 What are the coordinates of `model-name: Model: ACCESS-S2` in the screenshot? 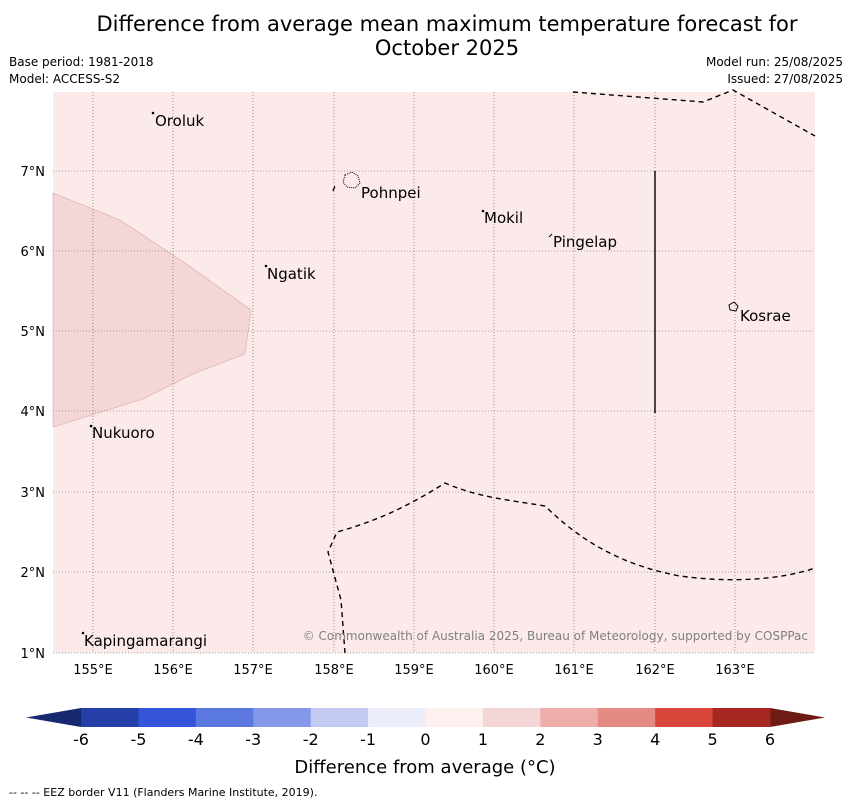 It's located at (65, 79).